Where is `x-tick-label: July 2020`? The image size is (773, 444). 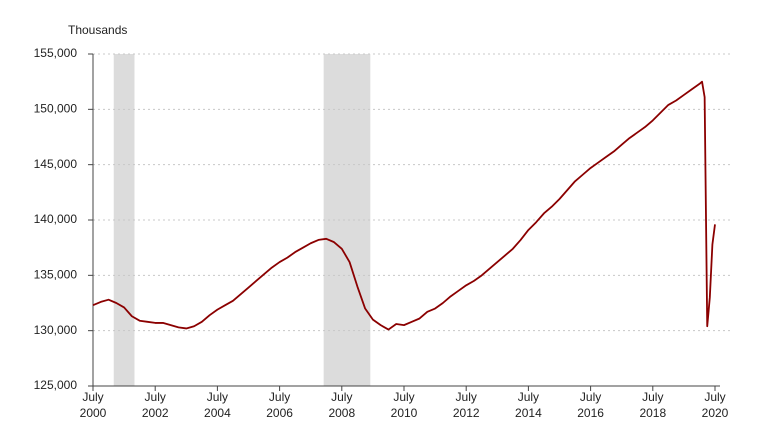 x-tick-label: July 2020 is located at coordinates (715, 405).